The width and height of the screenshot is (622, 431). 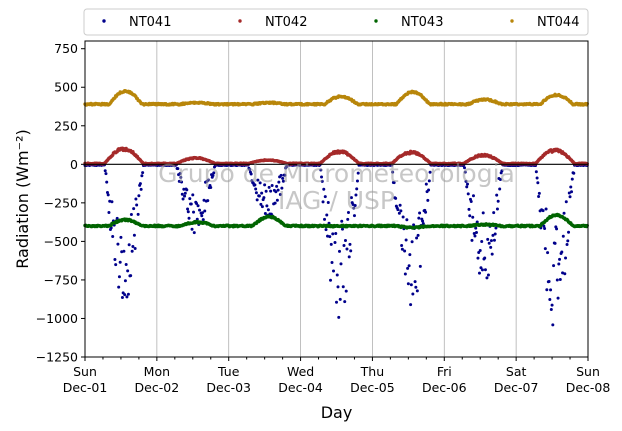 I want to click on y-tick-label: 750, so click(x=66, y=48).